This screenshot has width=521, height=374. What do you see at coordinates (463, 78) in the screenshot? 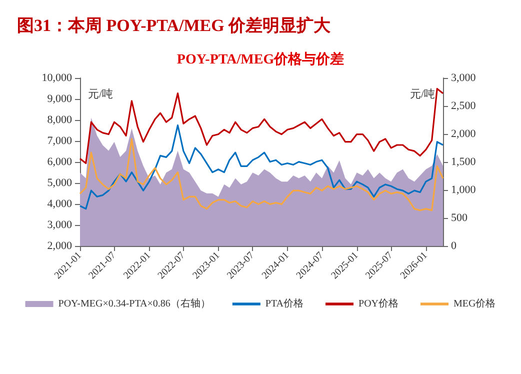
I see `y2-tick-label: 3,000` at bounding box center [463, 78].